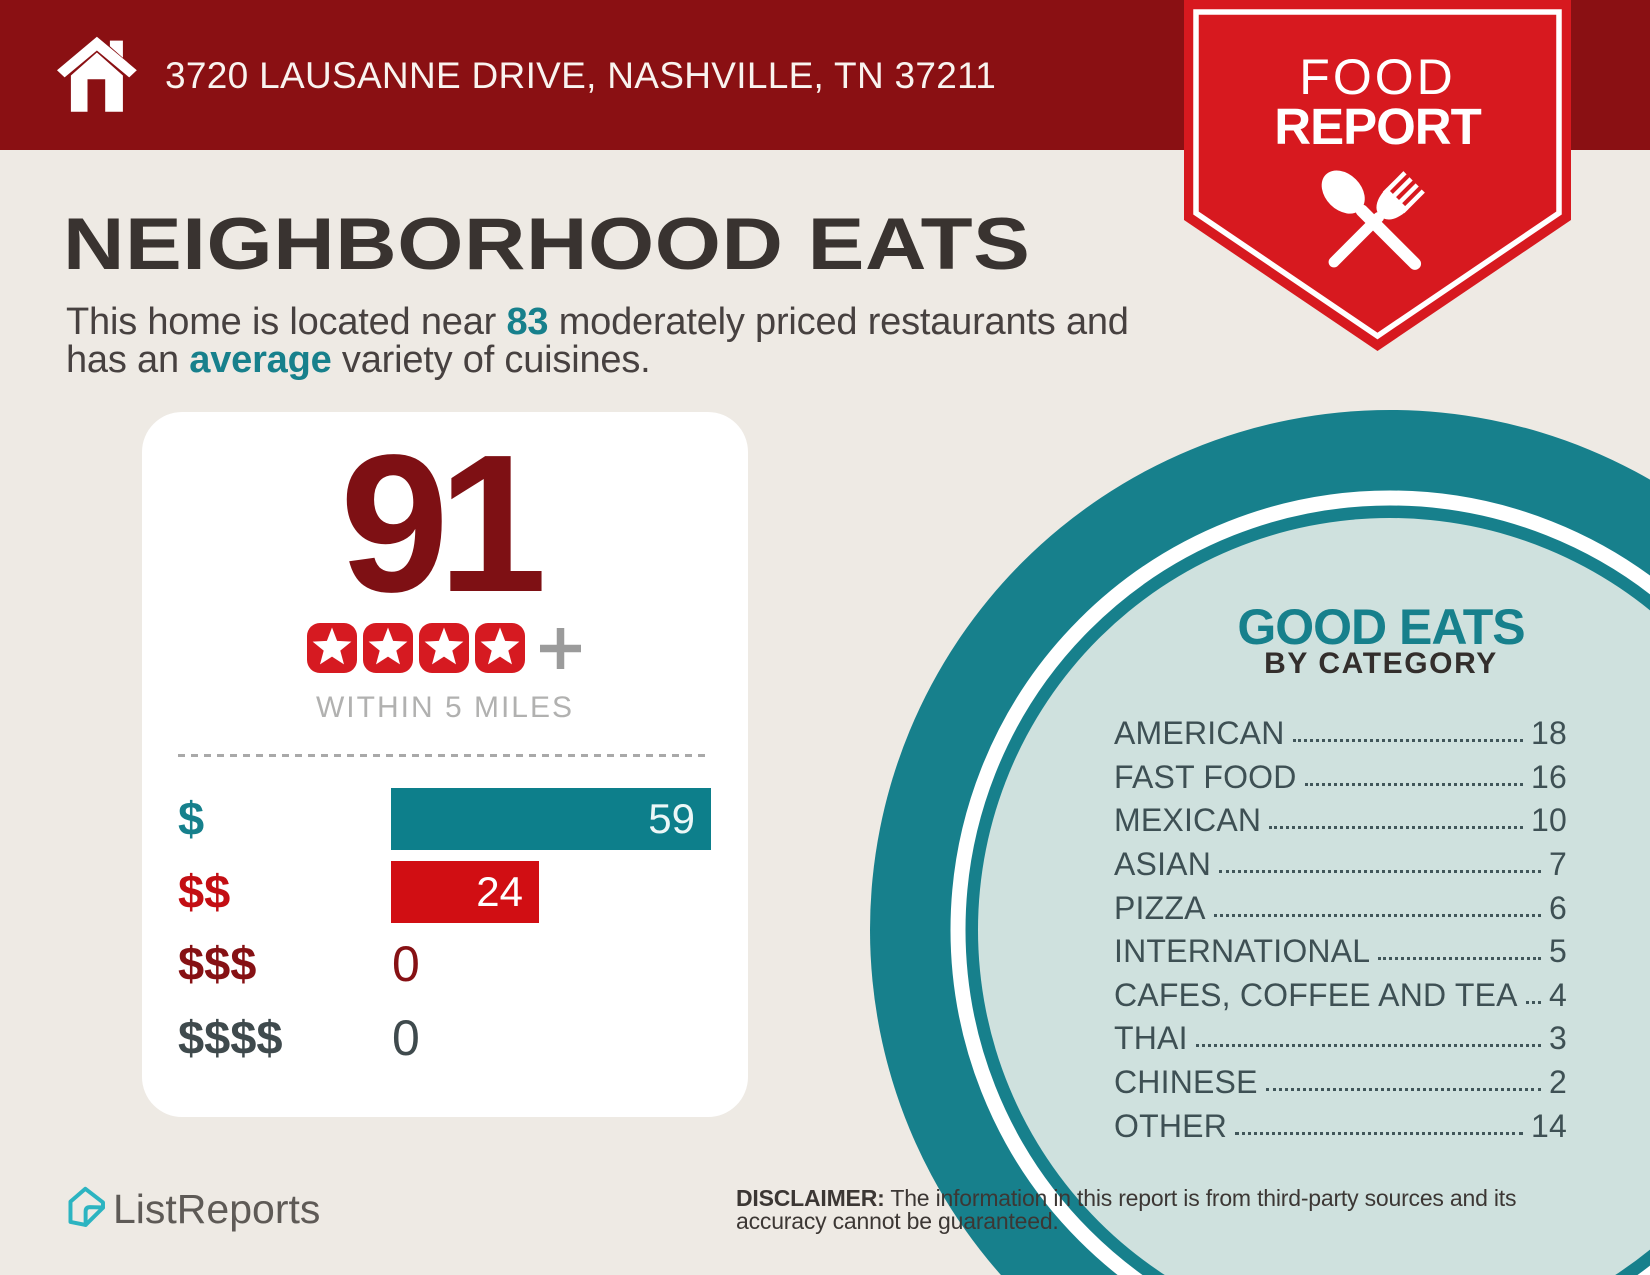  Describe the element at coordinates (1377, 77) in the screenshot. I see `svg-text: FOOD` at that location.